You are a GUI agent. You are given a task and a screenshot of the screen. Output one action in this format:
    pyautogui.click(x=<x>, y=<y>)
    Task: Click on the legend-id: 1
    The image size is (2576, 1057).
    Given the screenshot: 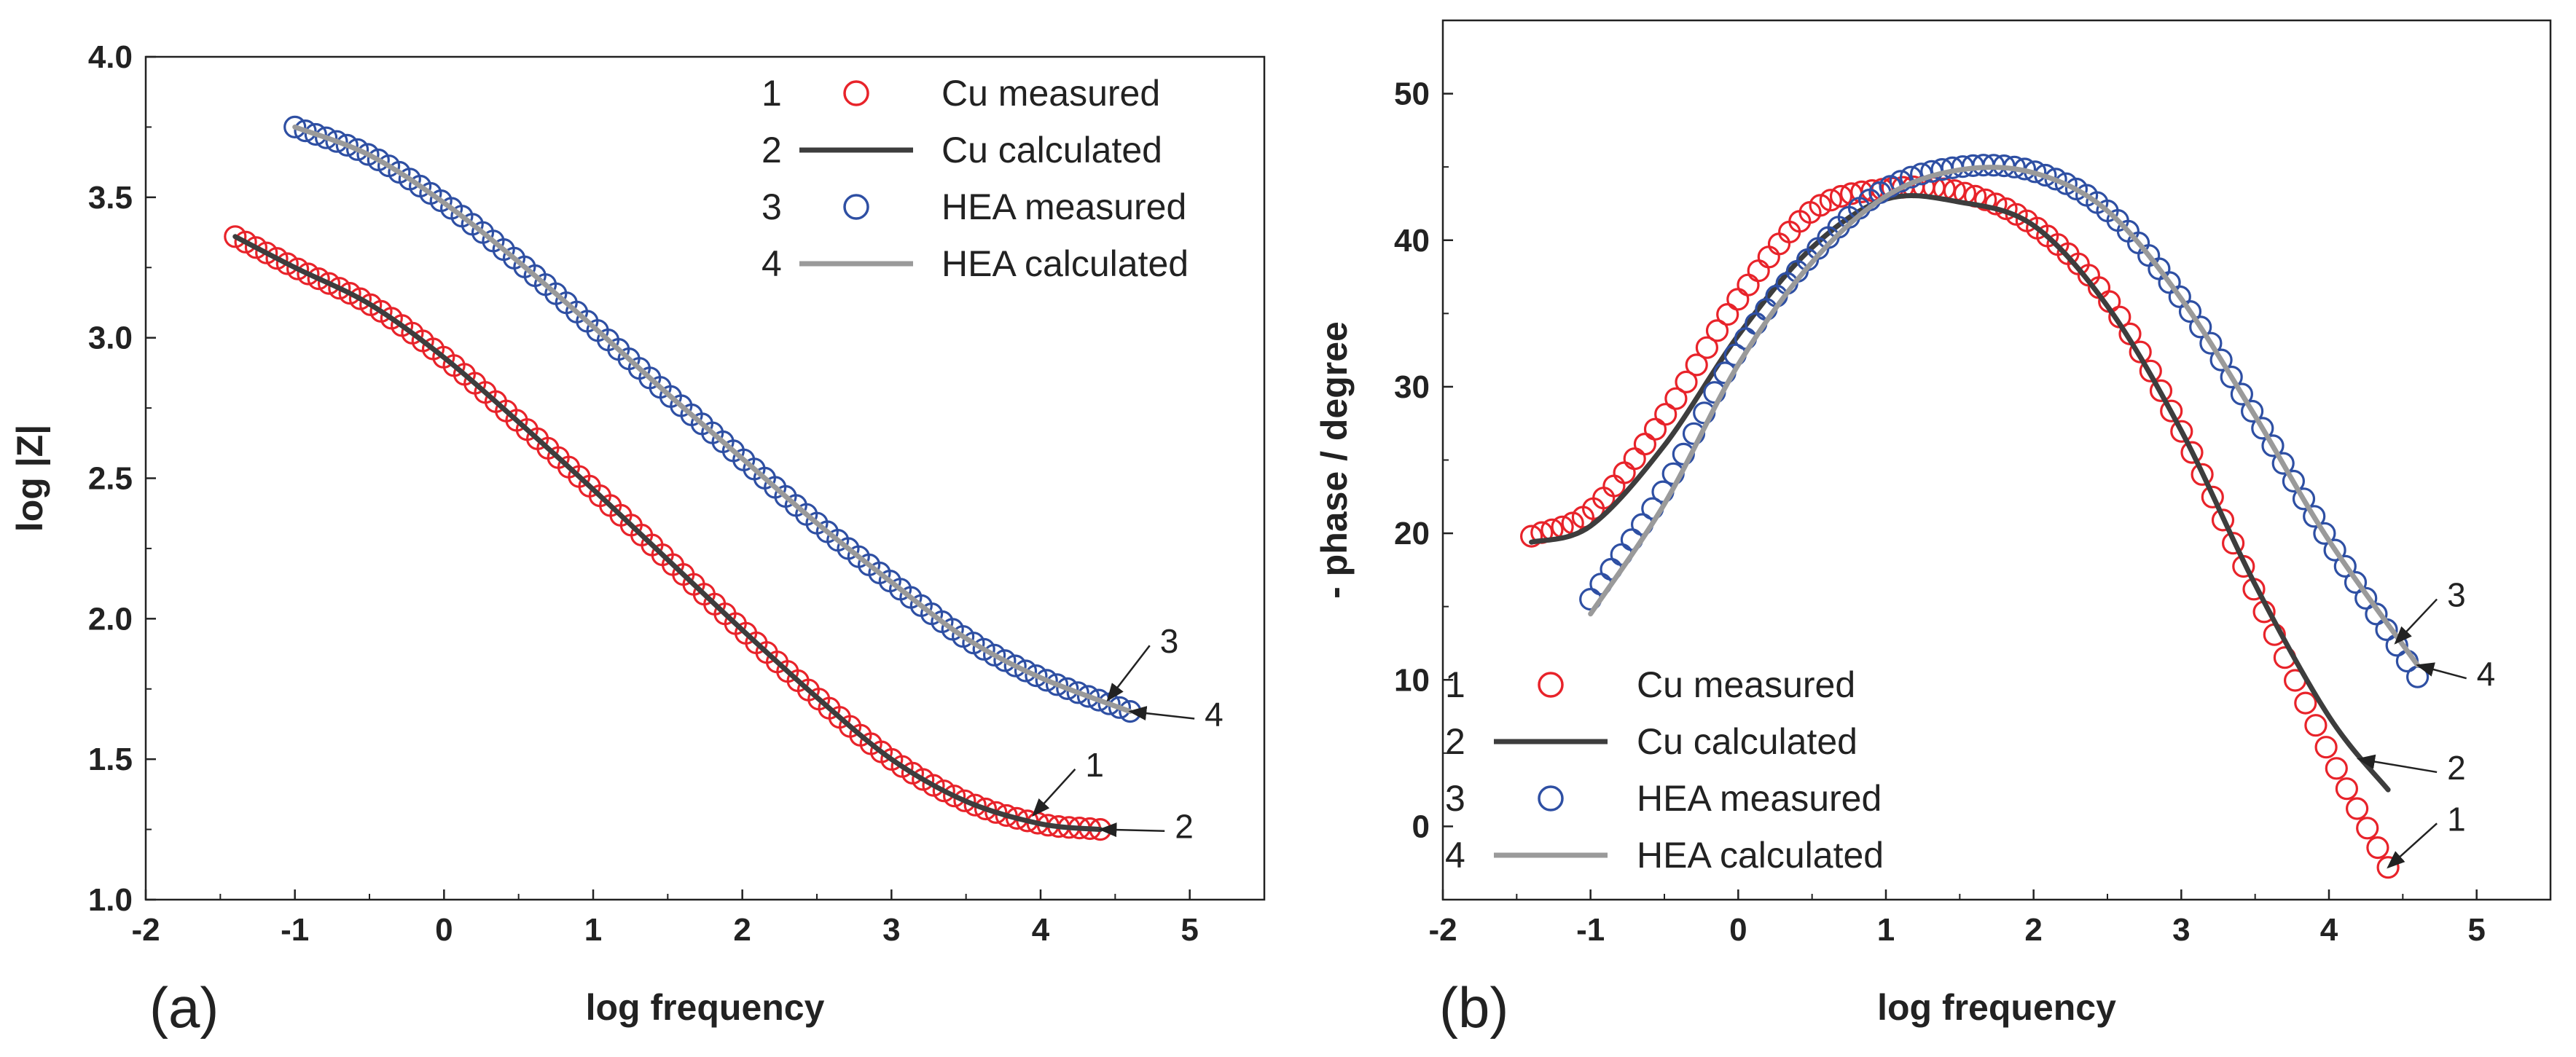 What is the action you would take?
    pyautogui.click(x=772, y=93)
    